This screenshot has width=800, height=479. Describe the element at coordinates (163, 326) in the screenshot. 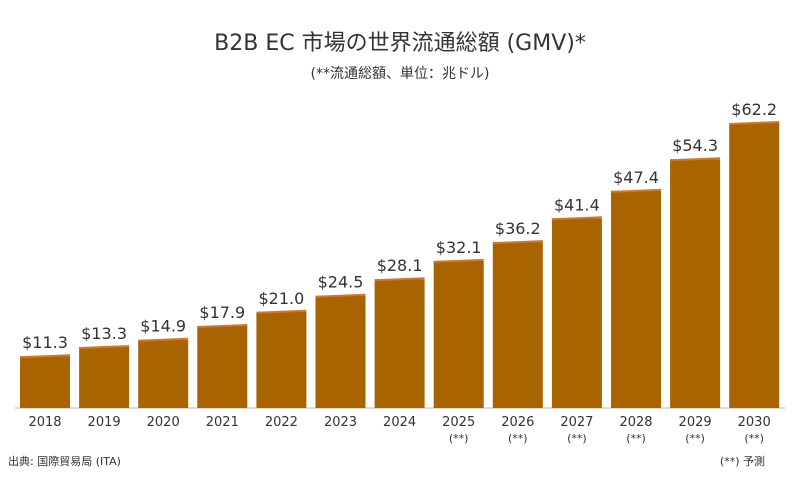

I see `value-label: $14.9` at that location.